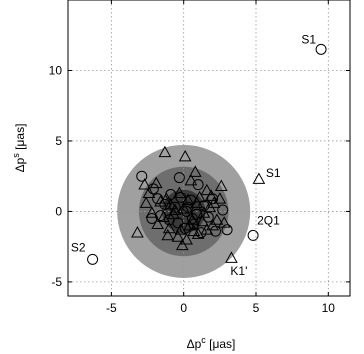 Image resolution: width=364 pixels, height=354 pixels. What do you see at coordinates (268, 220) in the screenshot?
I see `annotation-label: 2Q1` at bounding box center [268, 220].